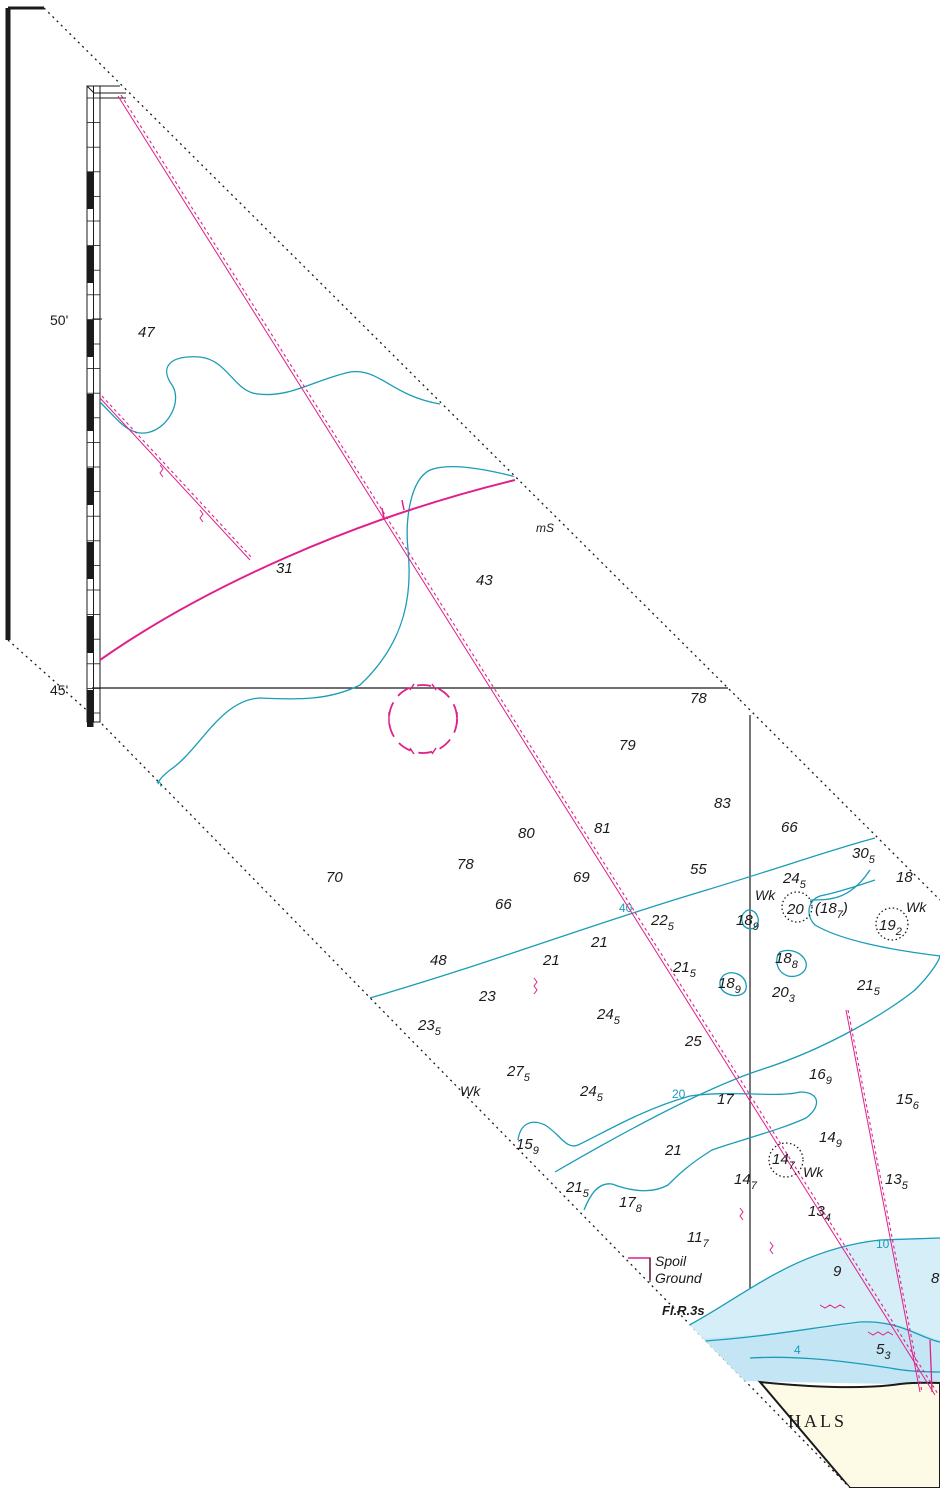 The height and width of the screenshot is (1488, 940). Describe the element at coordinates (608, 1016) in the screenshot. I see `sounding-s24b: 245` at that location.